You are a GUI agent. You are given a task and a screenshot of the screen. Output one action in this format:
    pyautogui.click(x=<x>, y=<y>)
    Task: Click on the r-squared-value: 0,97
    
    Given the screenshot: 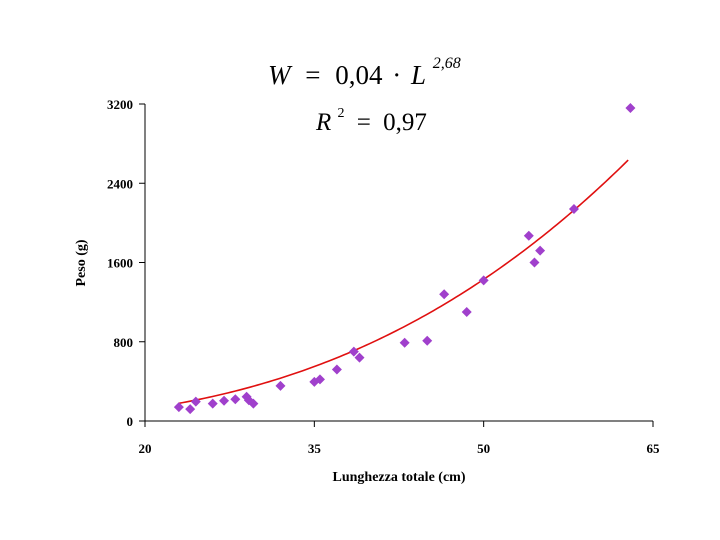 What is the action you would take?
    pyautogui.click(x=405, y=122)
    